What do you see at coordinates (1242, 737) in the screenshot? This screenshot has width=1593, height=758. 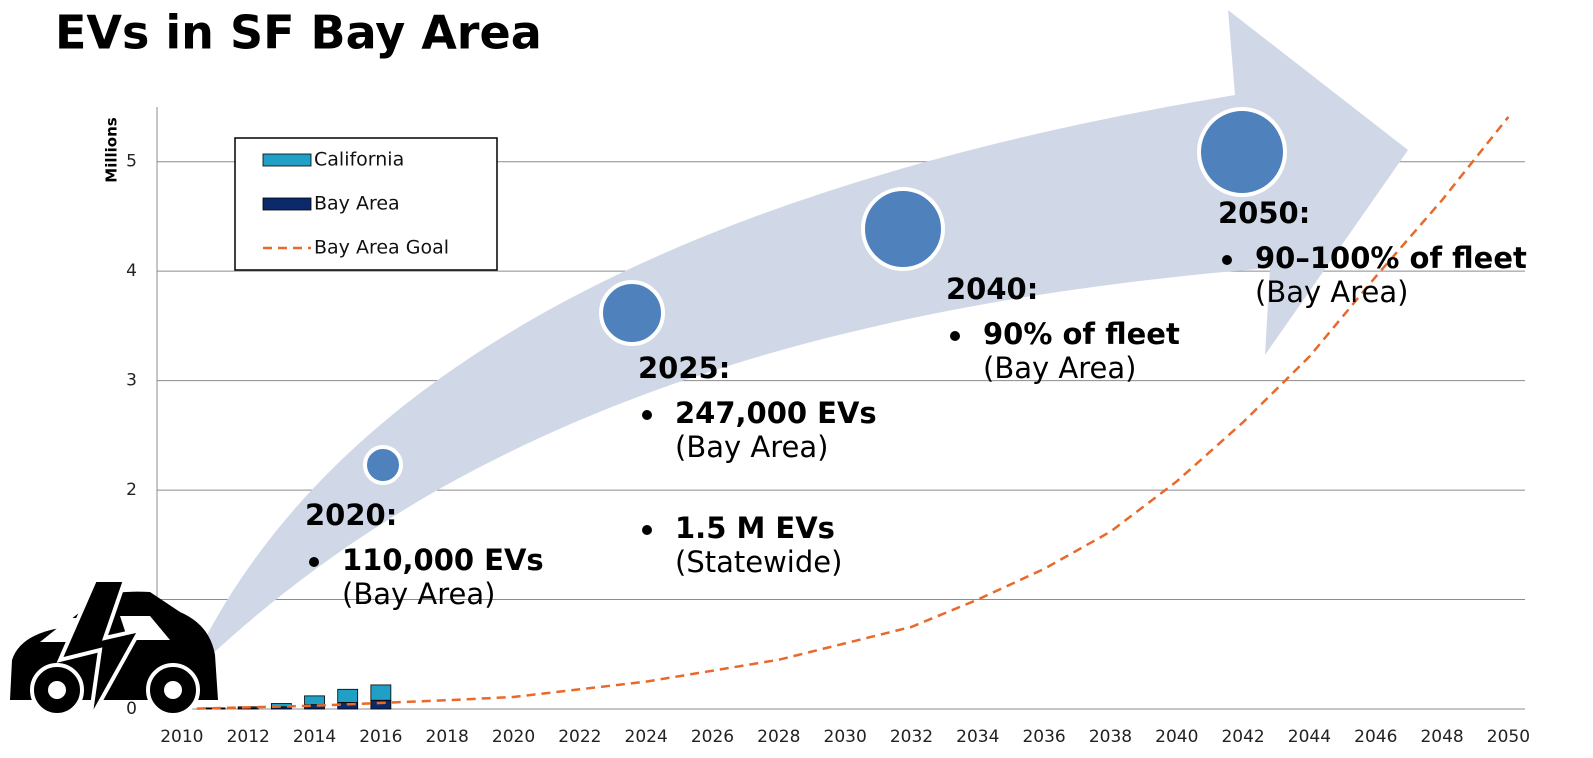 I see `x-tick-label: 2042` at bounding box center [1242, 737].